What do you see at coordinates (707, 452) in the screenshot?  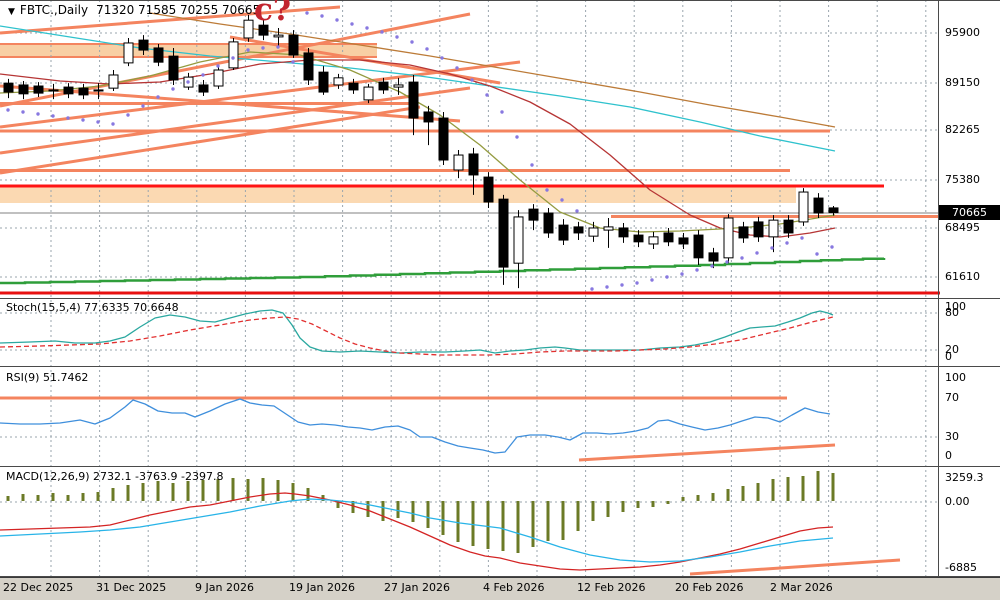 I see `rsi-trendline` at bounding box center [707, 452].